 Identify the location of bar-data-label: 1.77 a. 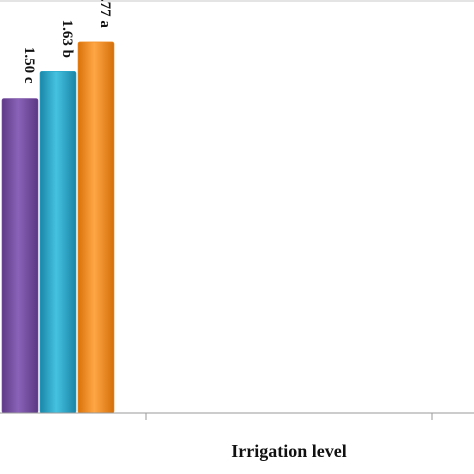
(105, 14).